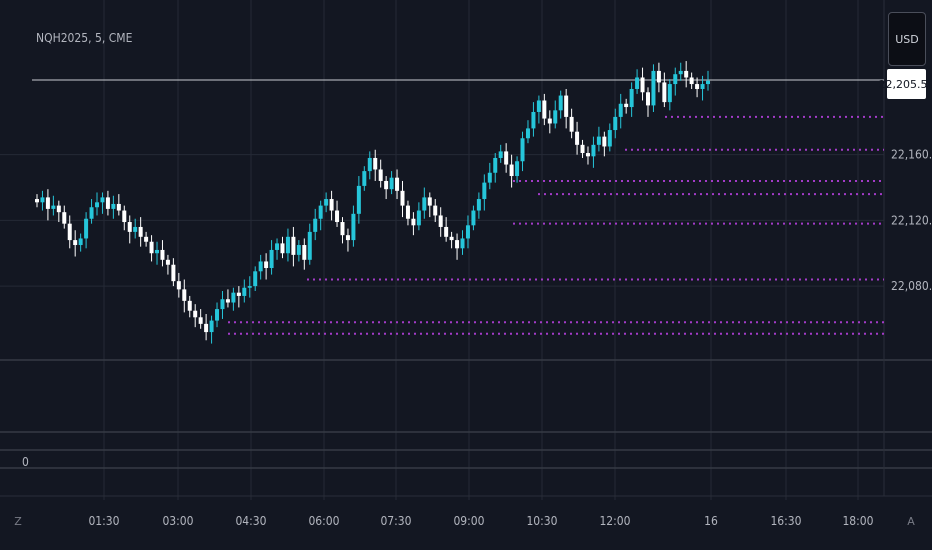 The height and width of the screenshot is (550, 932). I want to click on auto-scale-z-button: Z, so click(18, 521).